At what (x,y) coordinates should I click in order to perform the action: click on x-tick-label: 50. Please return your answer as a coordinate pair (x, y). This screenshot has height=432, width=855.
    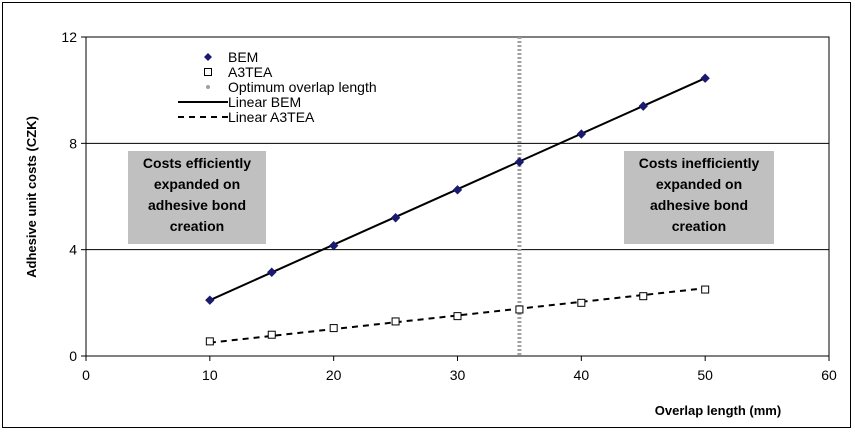
    Looking at the image, I should click on (705, 375).